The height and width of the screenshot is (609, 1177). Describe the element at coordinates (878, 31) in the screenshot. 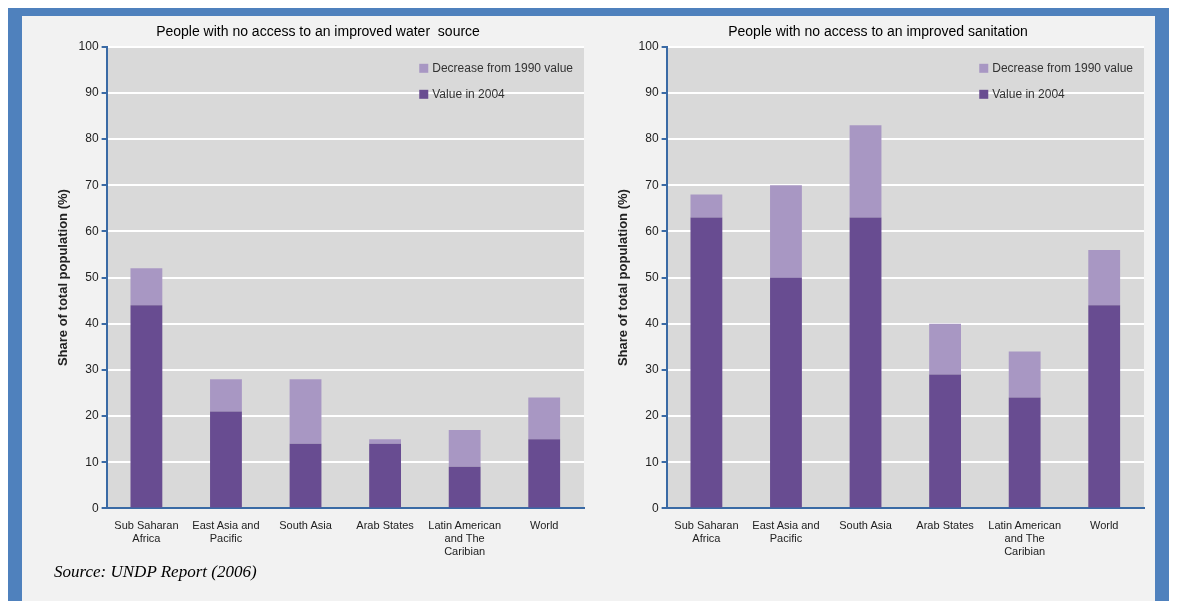

I see `chart-title: People with no access to an improved sanitation` at that location.